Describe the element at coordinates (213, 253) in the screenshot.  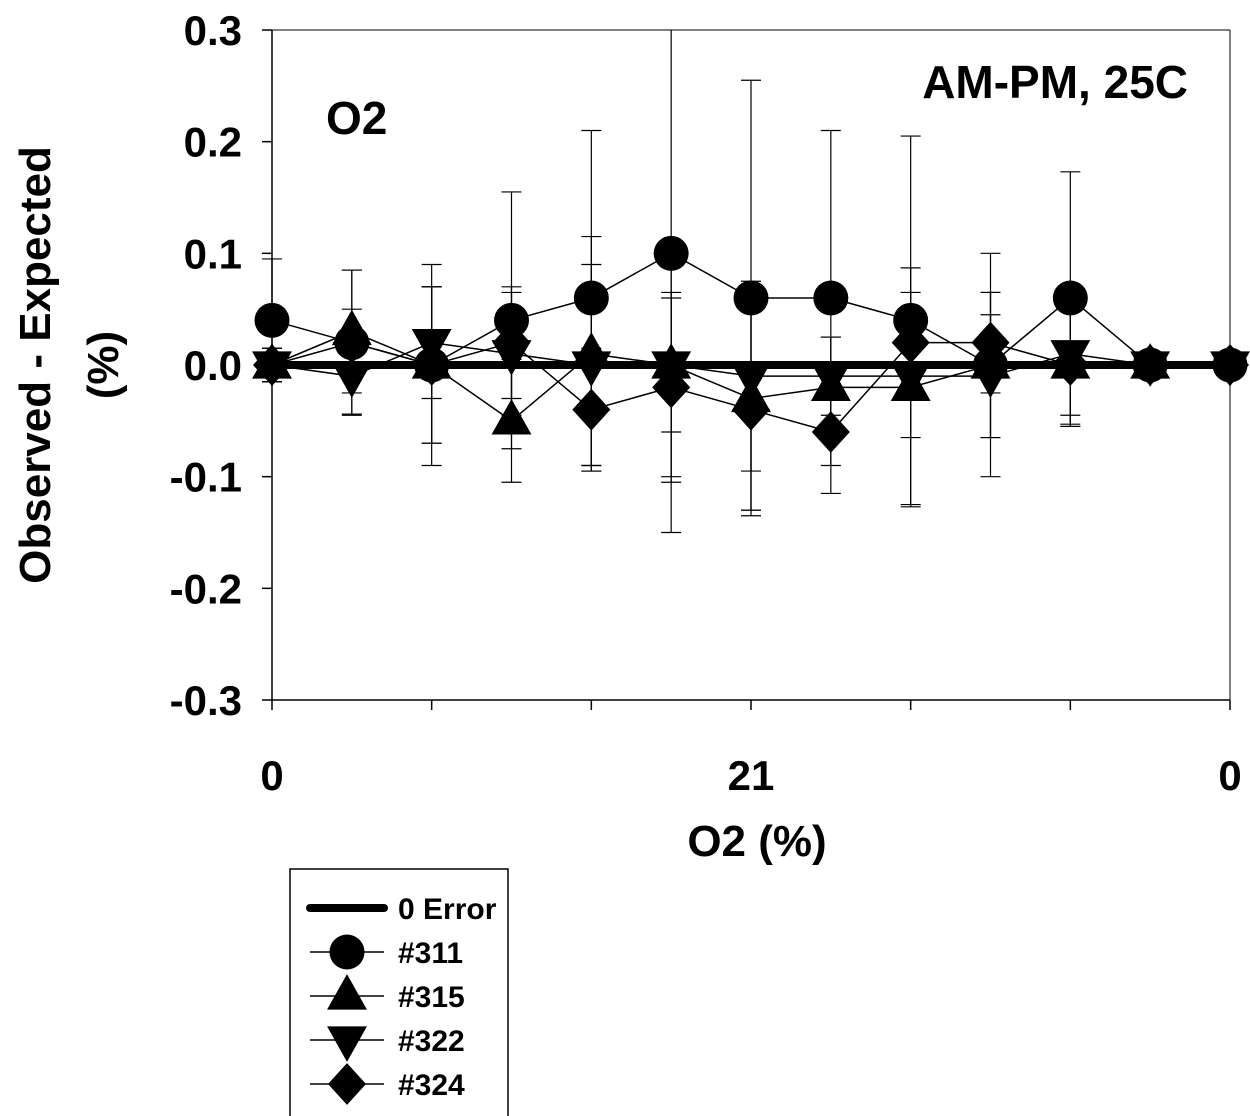
I see `y-tick-label: 0.1` at that location.